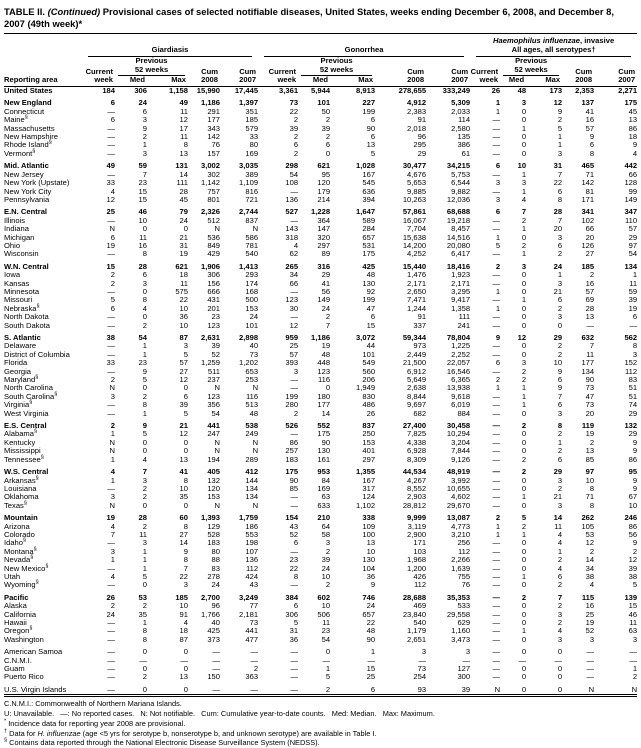 This screenshot has height=748, width=641. What do you see at coordinates (321, 337) in the screenshot?
I see `cell-value: 1,186` at bounding box center [321, 337].